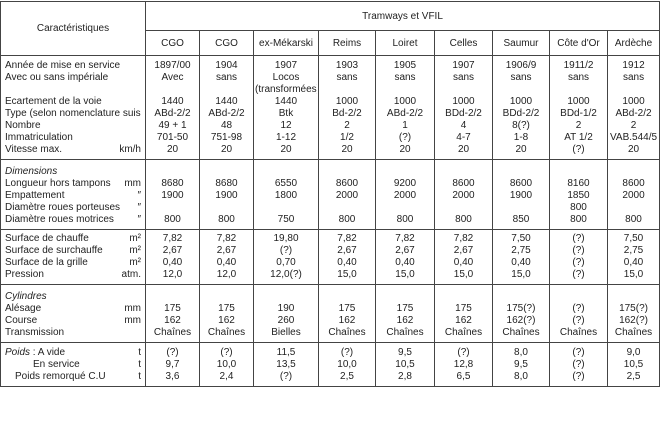 This screenshot has width=660, height=425. Describe the element at coordinates (347, 43) in the screenshot. I see `column-header: Reims` at that location.